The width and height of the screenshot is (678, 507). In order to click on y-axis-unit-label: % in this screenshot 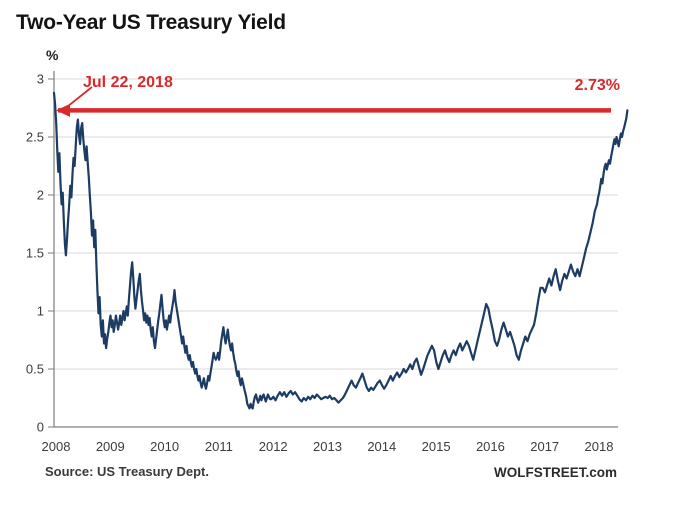, I will do `click(52, 55)`.